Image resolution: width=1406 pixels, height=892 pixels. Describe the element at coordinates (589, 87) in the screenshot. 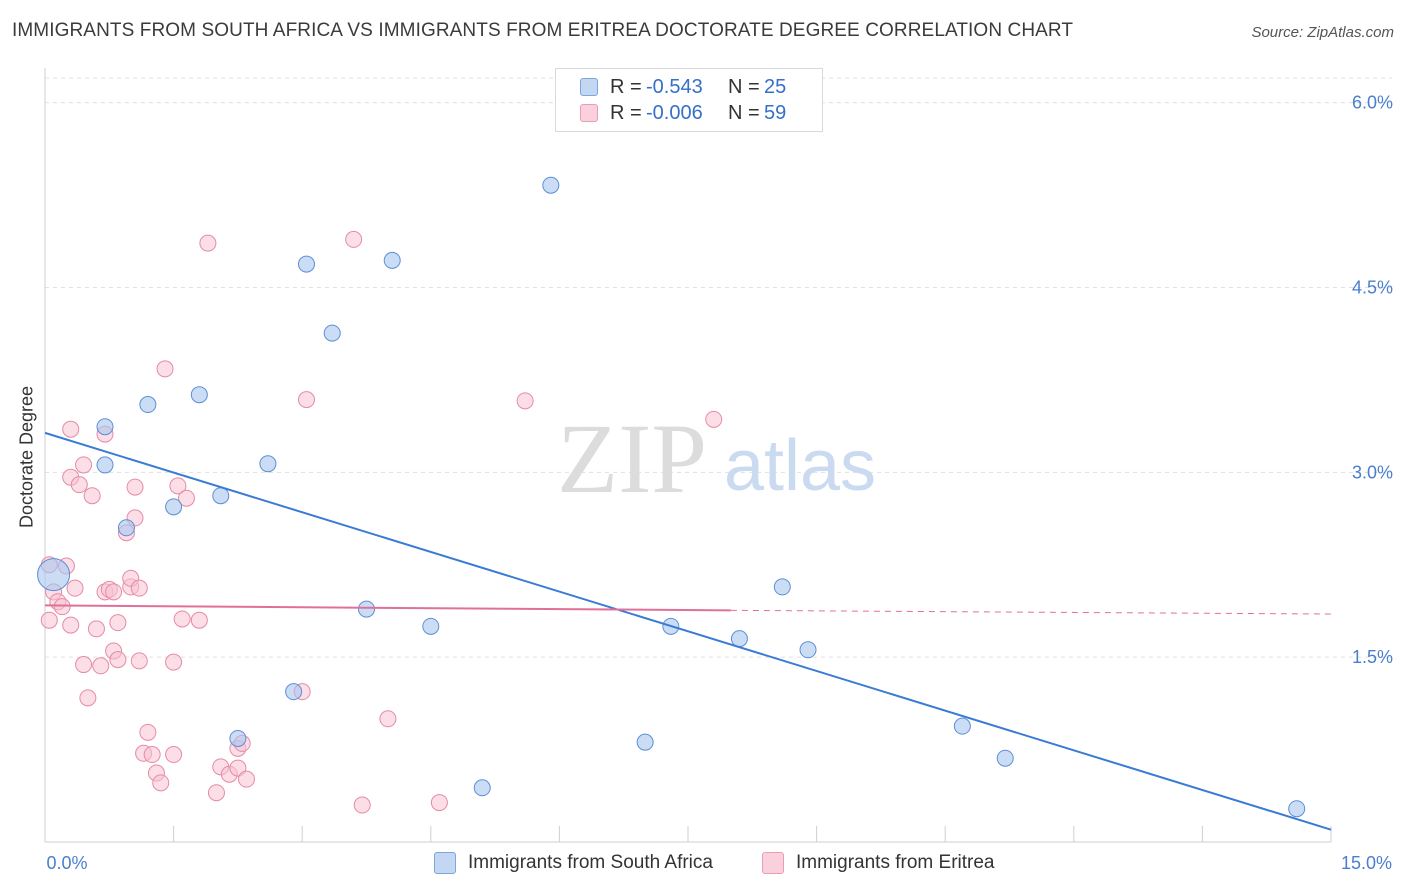

I see `south-africa-swatch` at that location.